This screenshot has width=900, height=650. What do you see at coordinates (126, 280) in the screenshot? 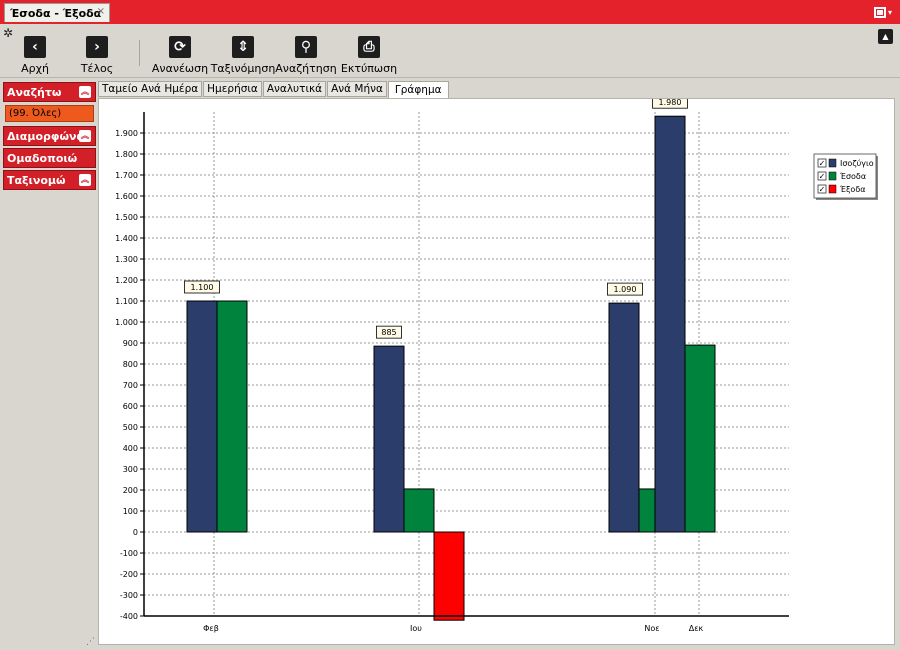
I see `y-tick-label: 1.200` at bounding box center [126, 280].